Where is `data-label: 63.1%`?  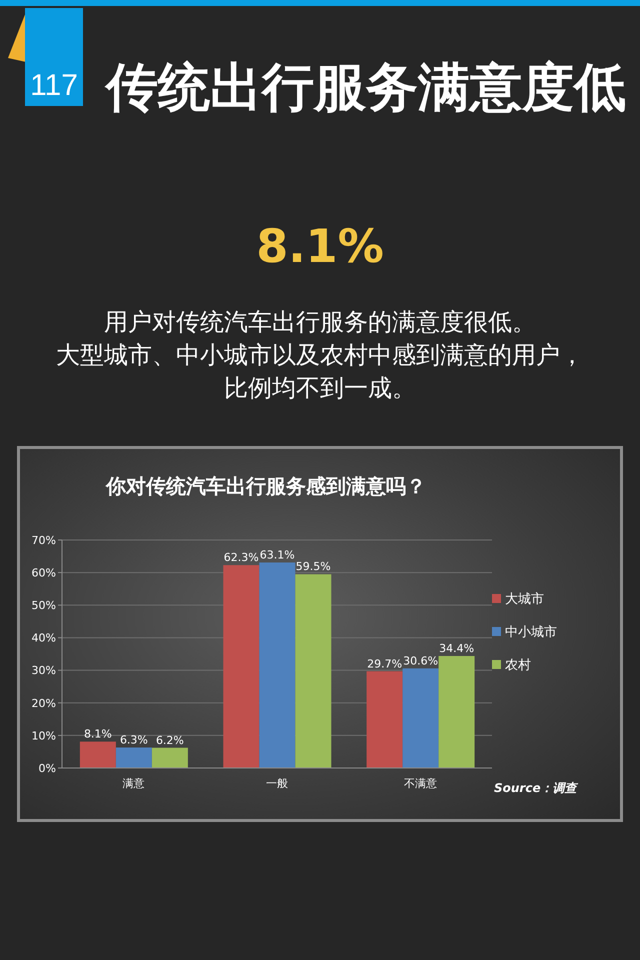
data-label: 63.1% is located at coordinates (277, 555).